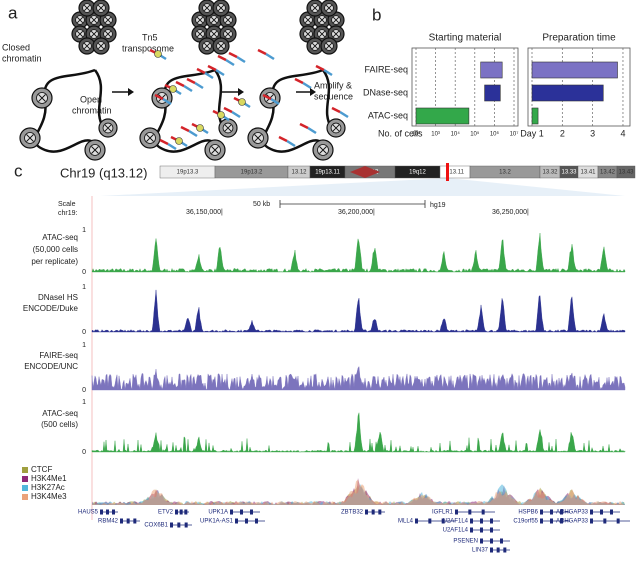 The width and height of the screenshot is (640, 578). I want to click on x-axis-label: No. of cells, so click(400, 133).